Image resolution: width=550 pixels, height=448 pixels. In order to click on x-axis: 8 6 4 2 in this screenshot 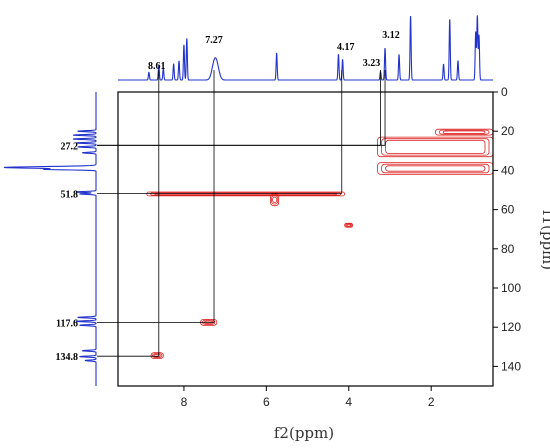, I will do `click(308, 397)`.